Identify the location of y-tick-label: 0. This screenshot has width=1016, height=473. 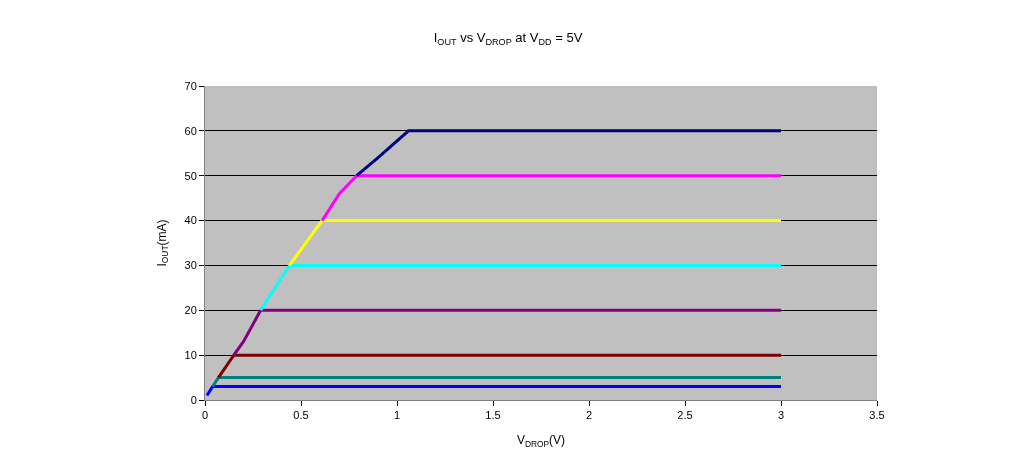
(193, 399).